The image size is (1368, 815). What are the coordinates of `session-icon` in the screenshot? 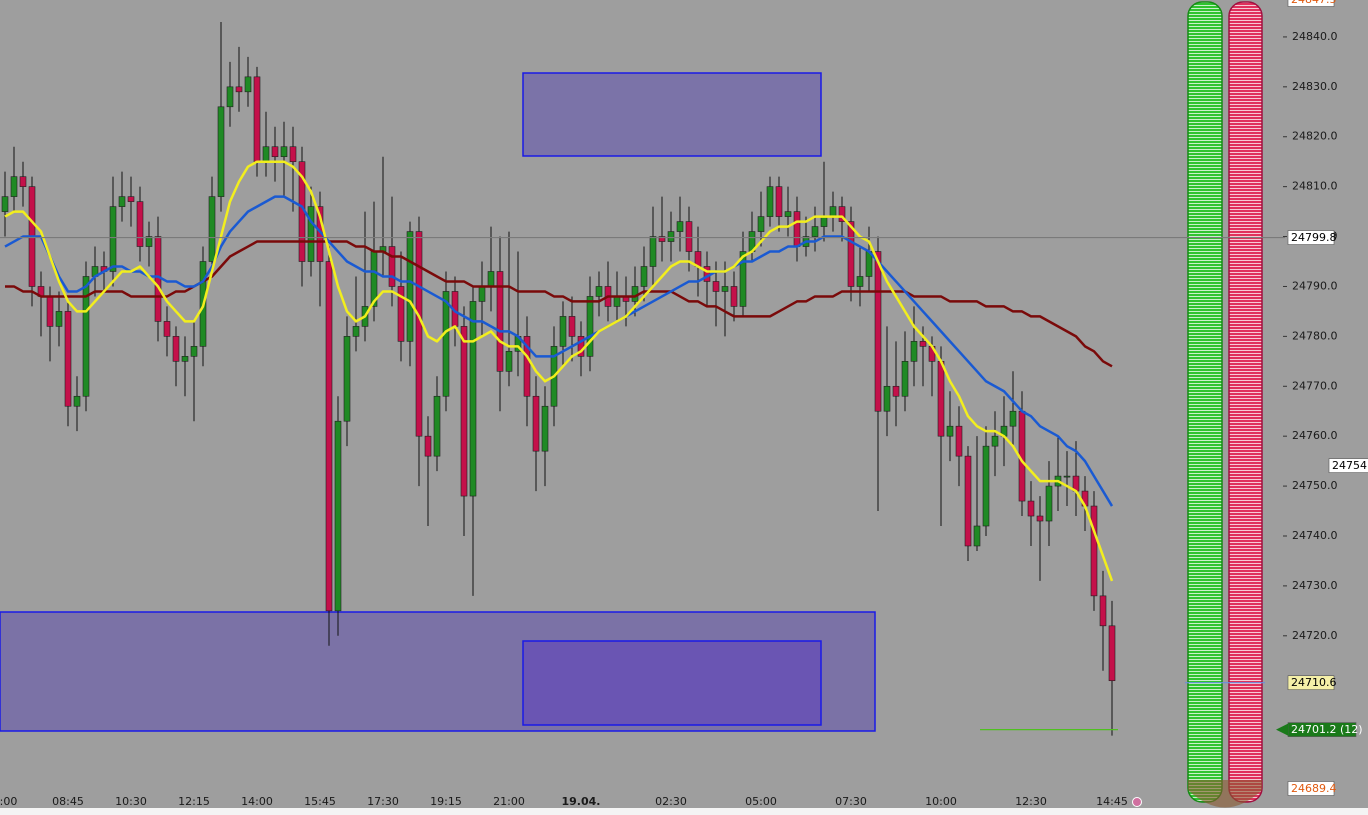 It's located at (1137, 802).